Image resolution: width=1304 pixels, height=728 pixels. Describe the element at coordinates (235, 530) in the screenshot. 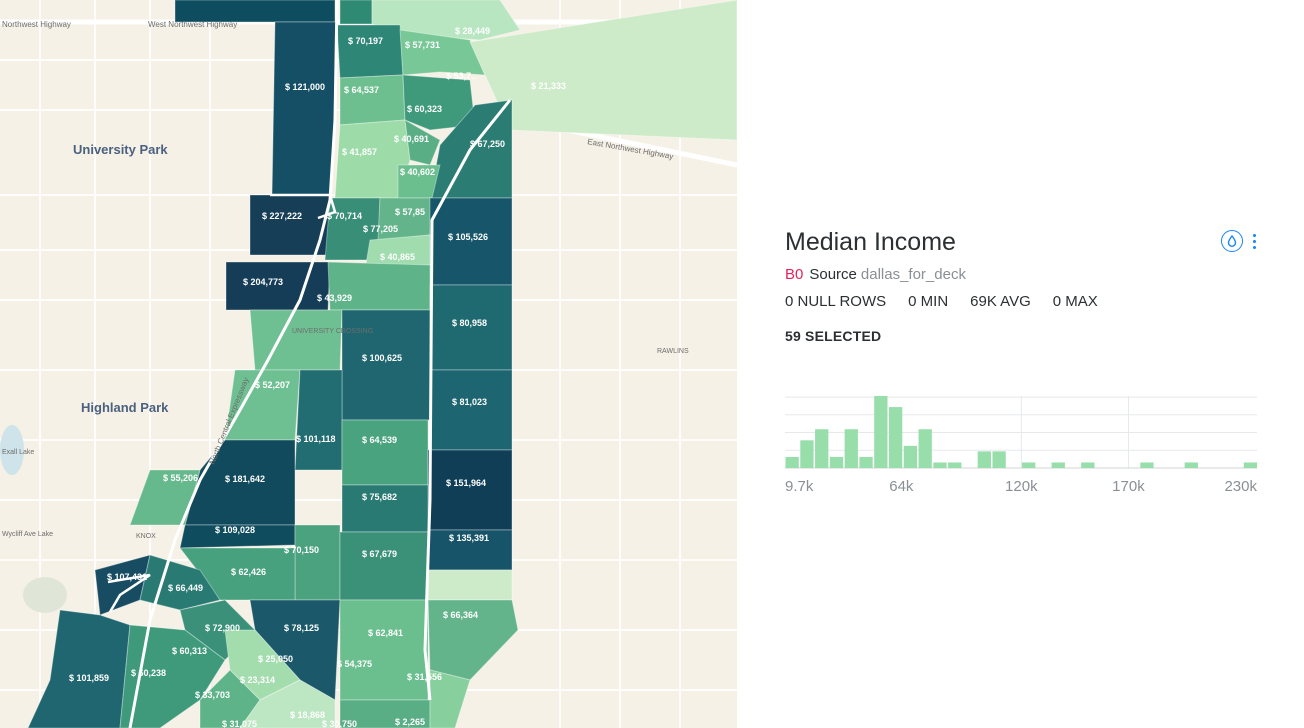

I see `tract-label: $ 109,028` at that location.